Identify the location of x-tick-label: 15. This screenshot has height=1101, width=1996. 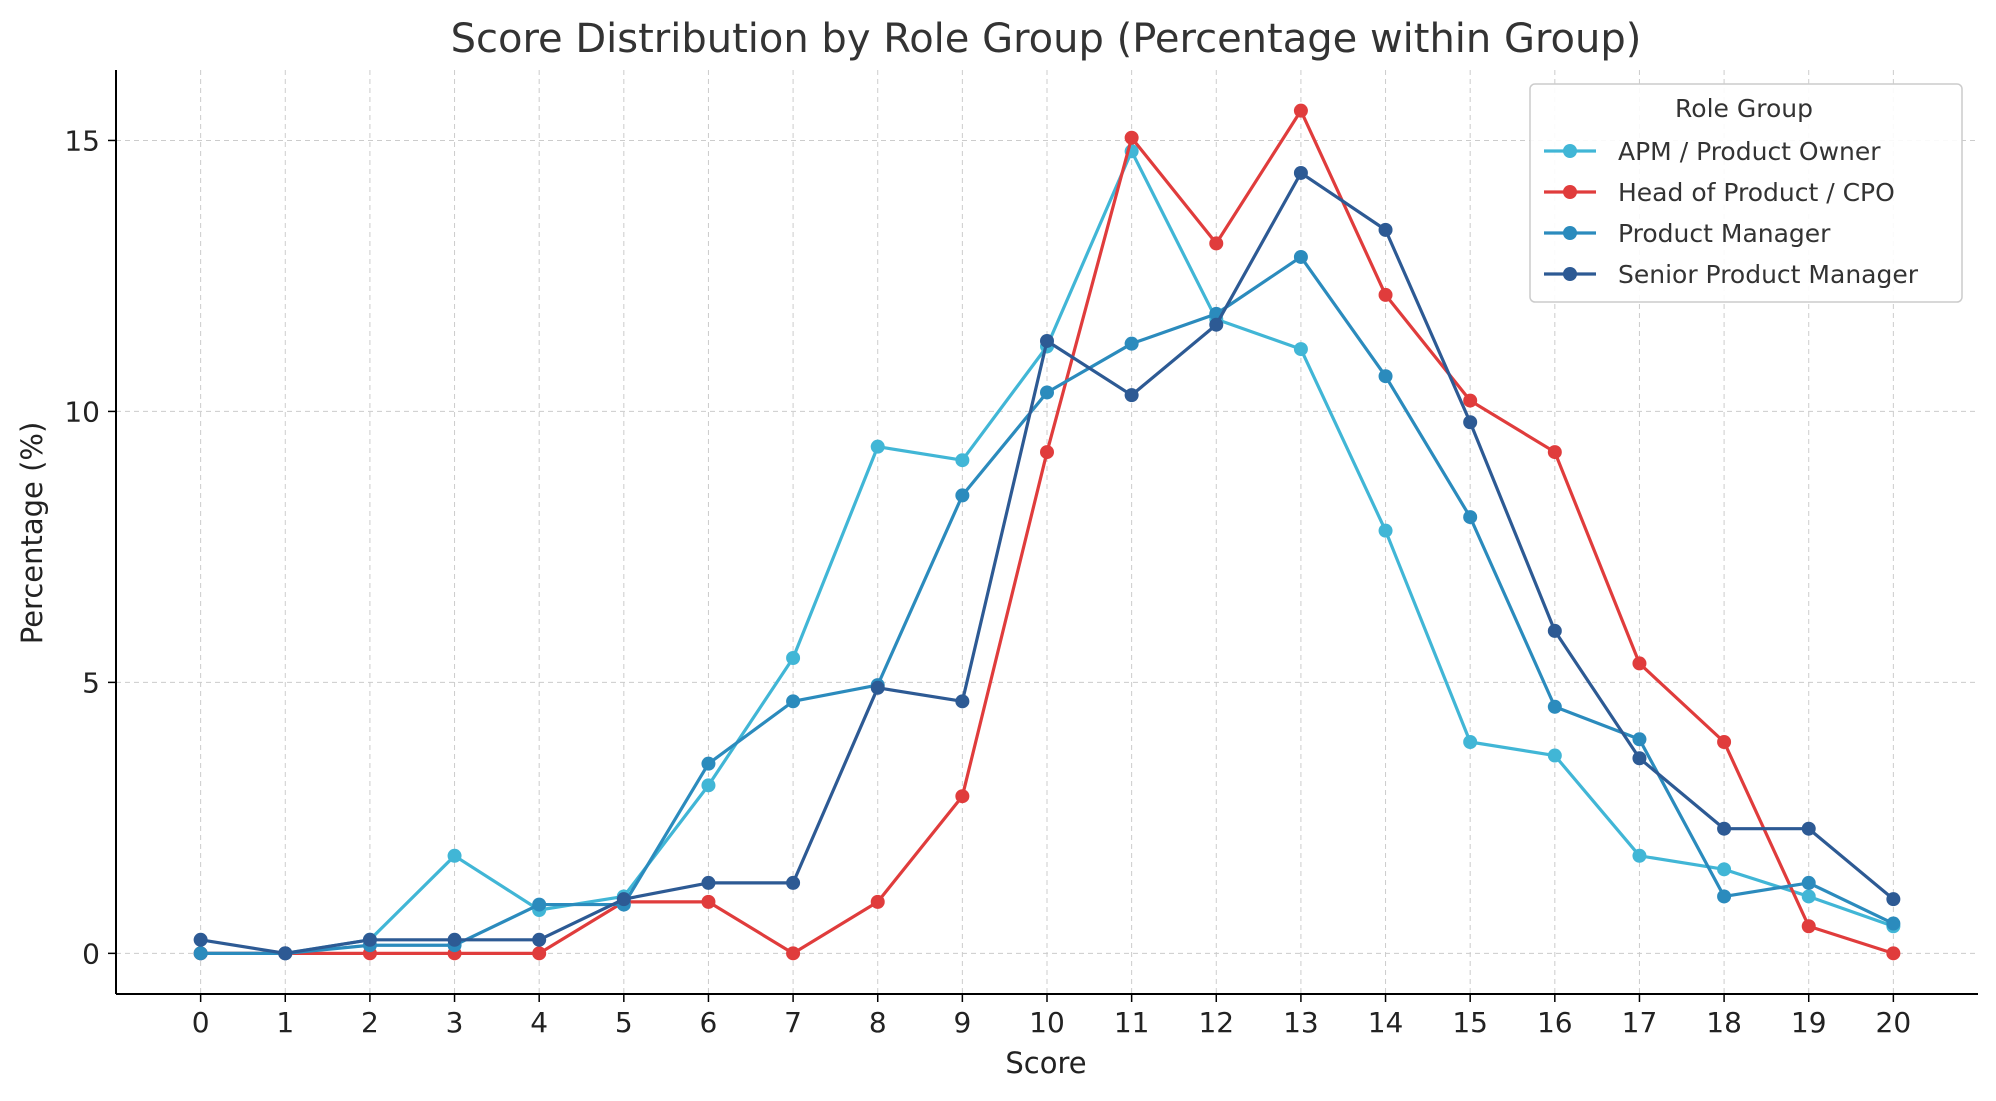
(1470, 1022).